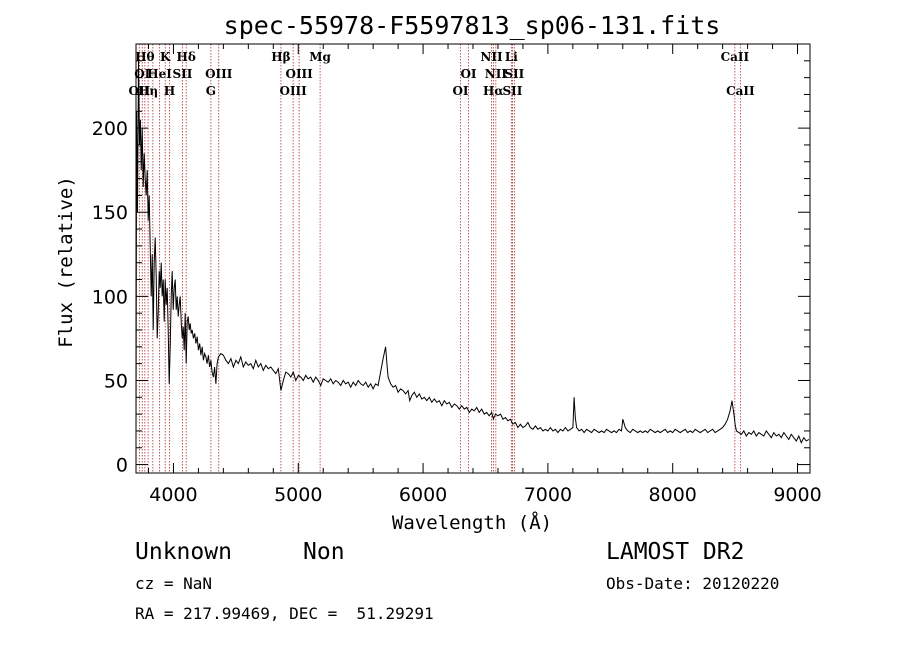 The height and width of the screenshot is (654, 900). Describe the element at coordinates (320, 57) in the screenshot. I see `spectral-line-label: Mg` at that location.